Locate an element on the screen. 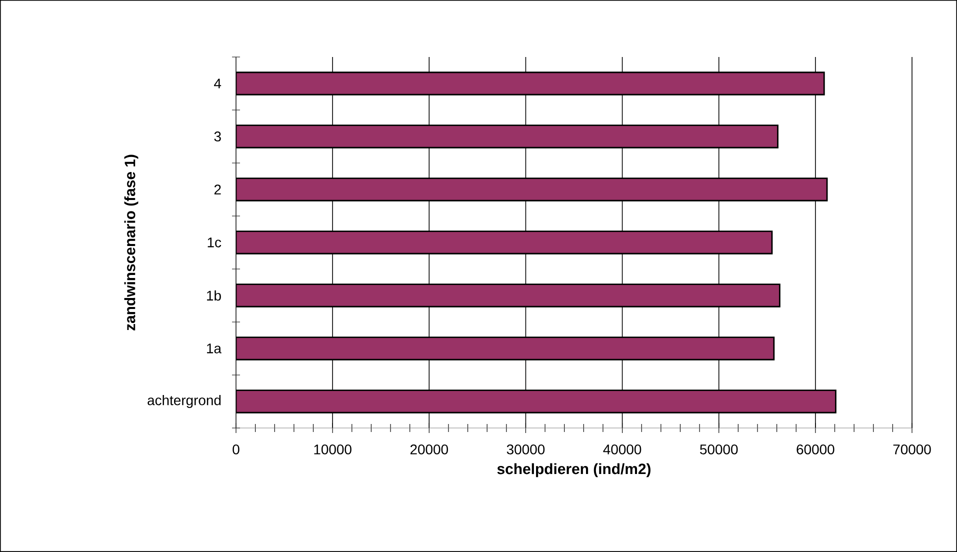  y-tick-label: achtergrond is located at coordinates (184, 401).